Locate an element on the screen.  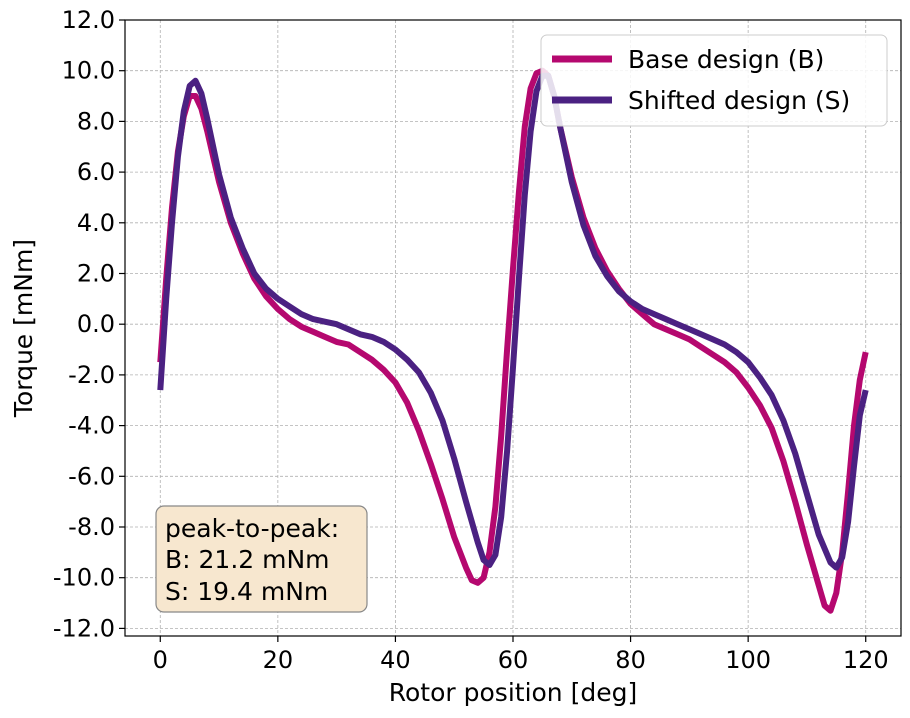
y-tick-label: 8.0 is located at coordinates (96, 121).